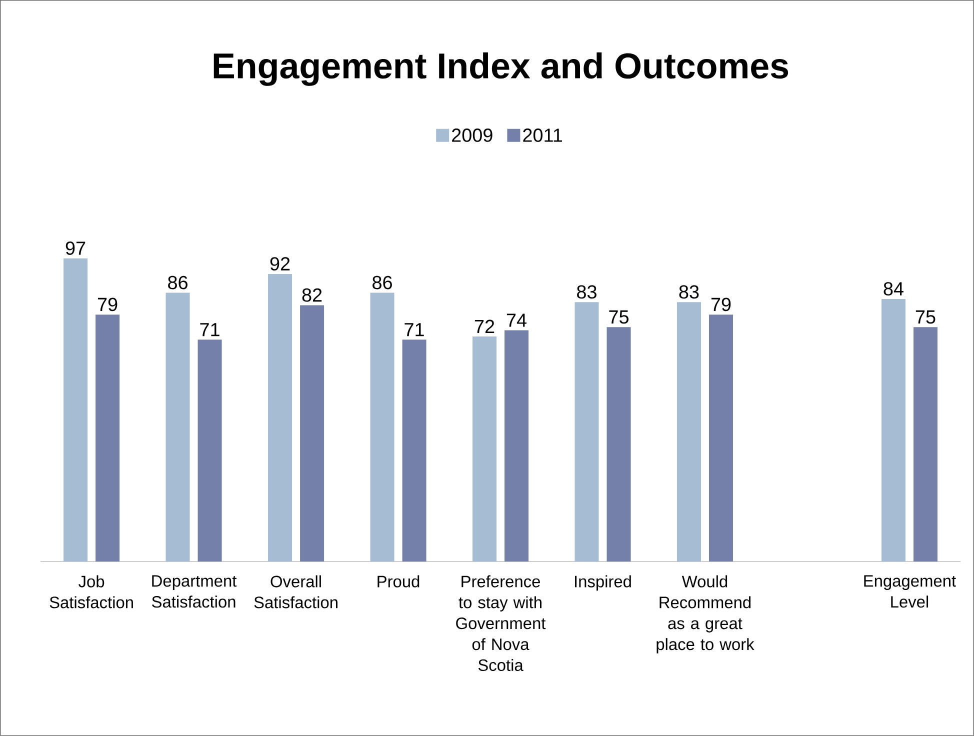  Describe the element at coordinates (894, 289) in the screenshot. I see `data-label: 84` at that location.